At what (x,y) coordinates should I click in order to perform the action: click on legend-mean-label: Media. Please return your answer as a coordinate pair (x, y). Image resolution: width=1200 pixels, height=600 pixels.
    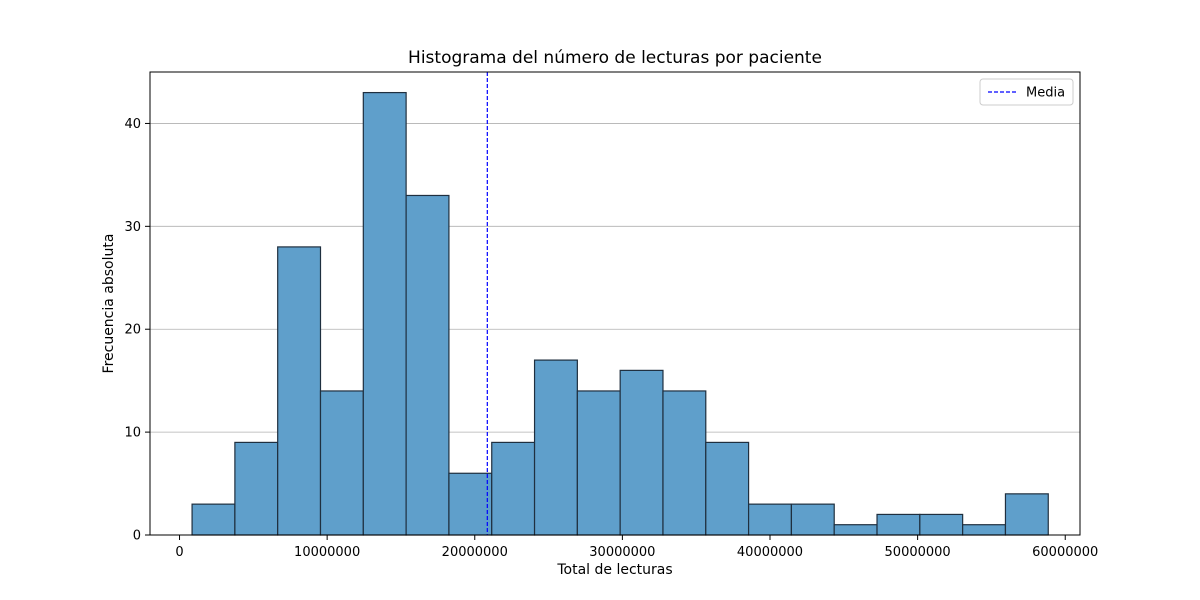
    Looking at the image, I should click on (1045, 93).